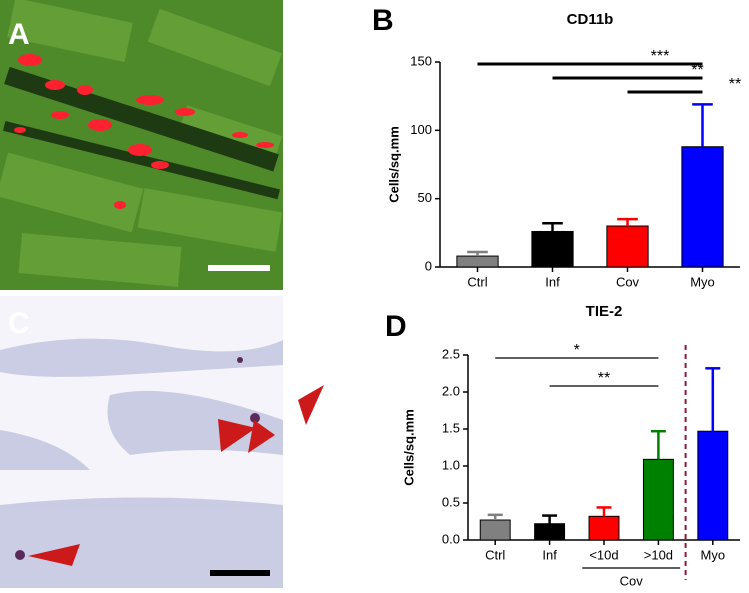 The width and height of the screenshot is (749, 593). Describe the element at coordinates (604, 311) in the screenshot. I see `chart-title: TIE-2` at that location.